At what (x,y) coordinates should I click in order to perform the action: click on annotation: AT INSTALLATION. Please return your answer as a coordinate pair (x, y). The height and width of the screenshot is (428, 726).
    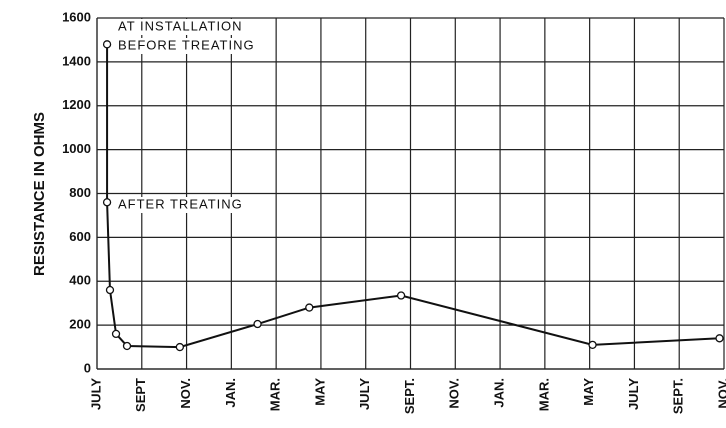
    Looking at the image, I should click on (180, 25).